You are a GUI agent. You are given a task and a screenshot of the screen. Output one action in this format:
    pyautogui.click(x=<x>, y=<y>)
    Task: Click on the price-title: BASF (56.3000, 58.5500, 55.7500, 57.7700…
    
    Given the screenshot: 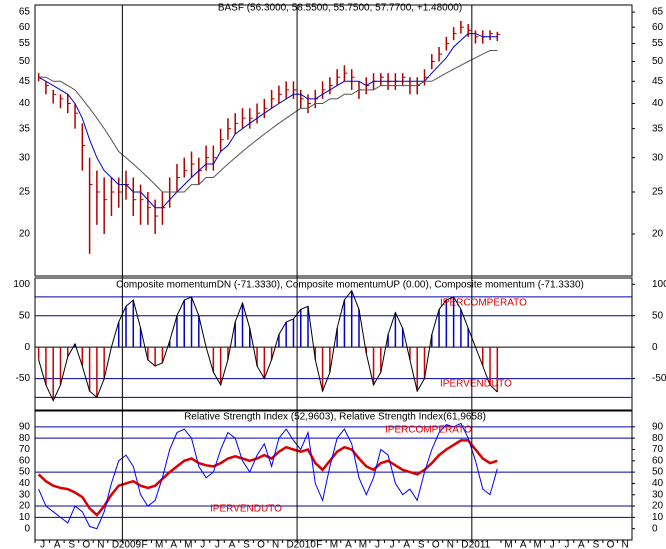 What is the action you would take?
    pyautogui.click(x=340, y=8)
    